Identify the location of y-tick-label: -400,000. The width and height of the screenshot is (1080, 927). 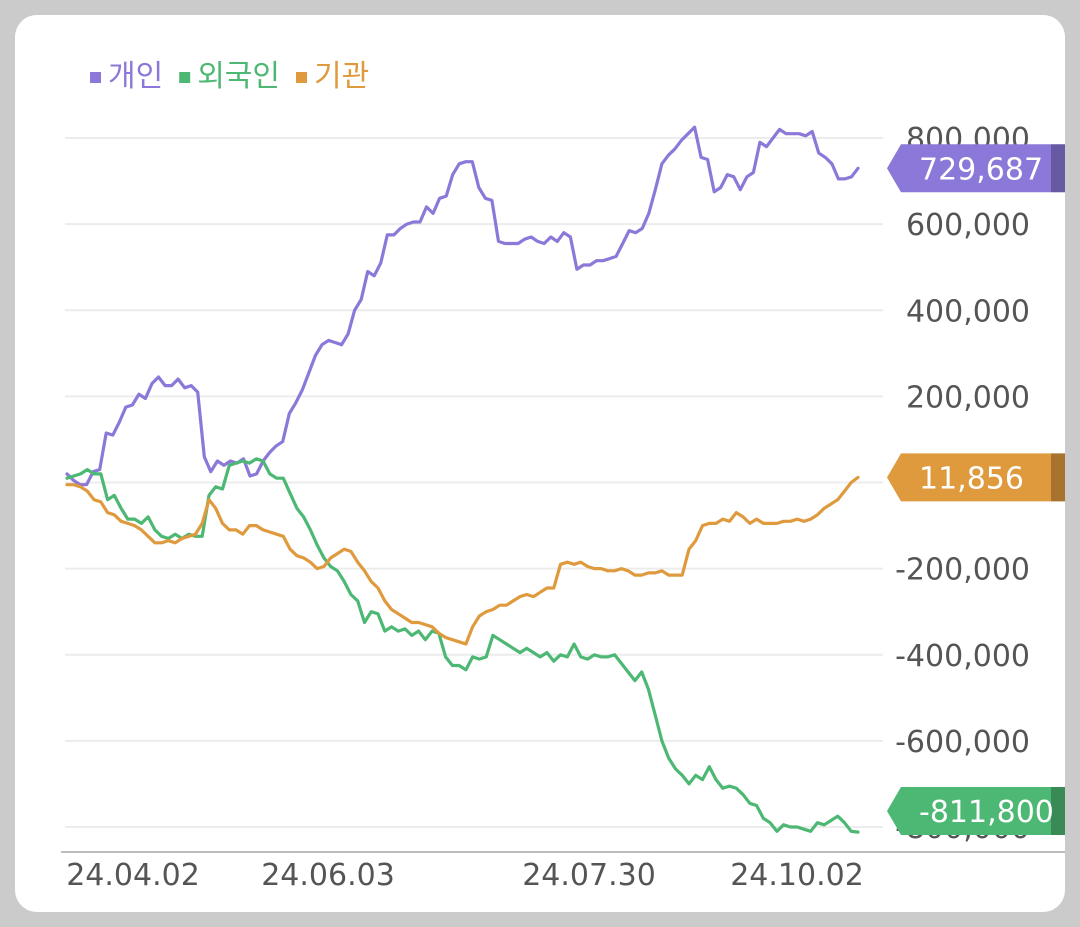
(962, 656).